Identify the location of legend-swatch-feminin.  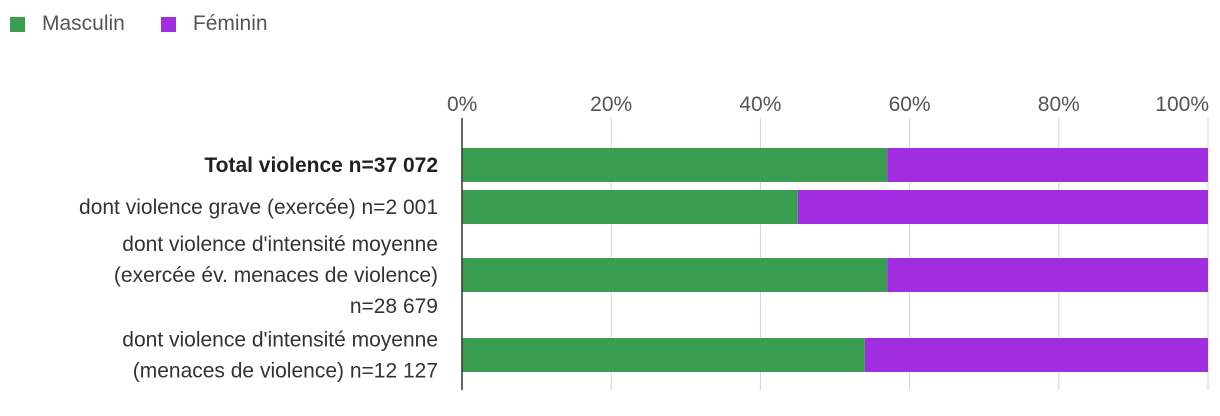
(168, 24).